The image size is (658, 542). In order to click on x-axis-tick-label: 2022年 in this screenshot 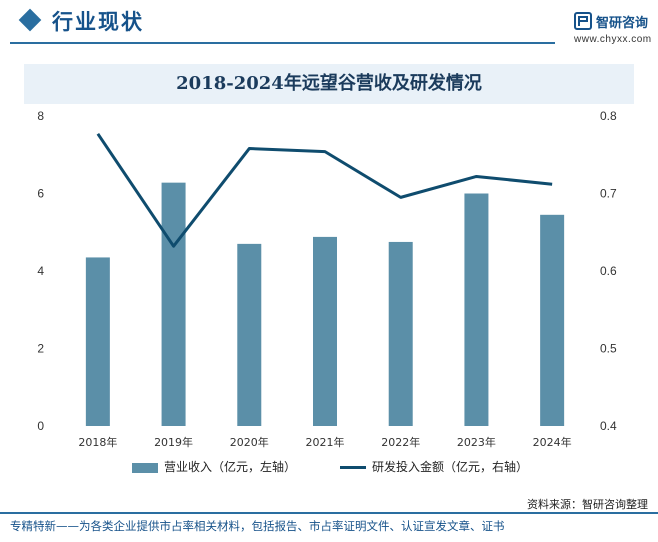, I will do `click(400, 442)`.